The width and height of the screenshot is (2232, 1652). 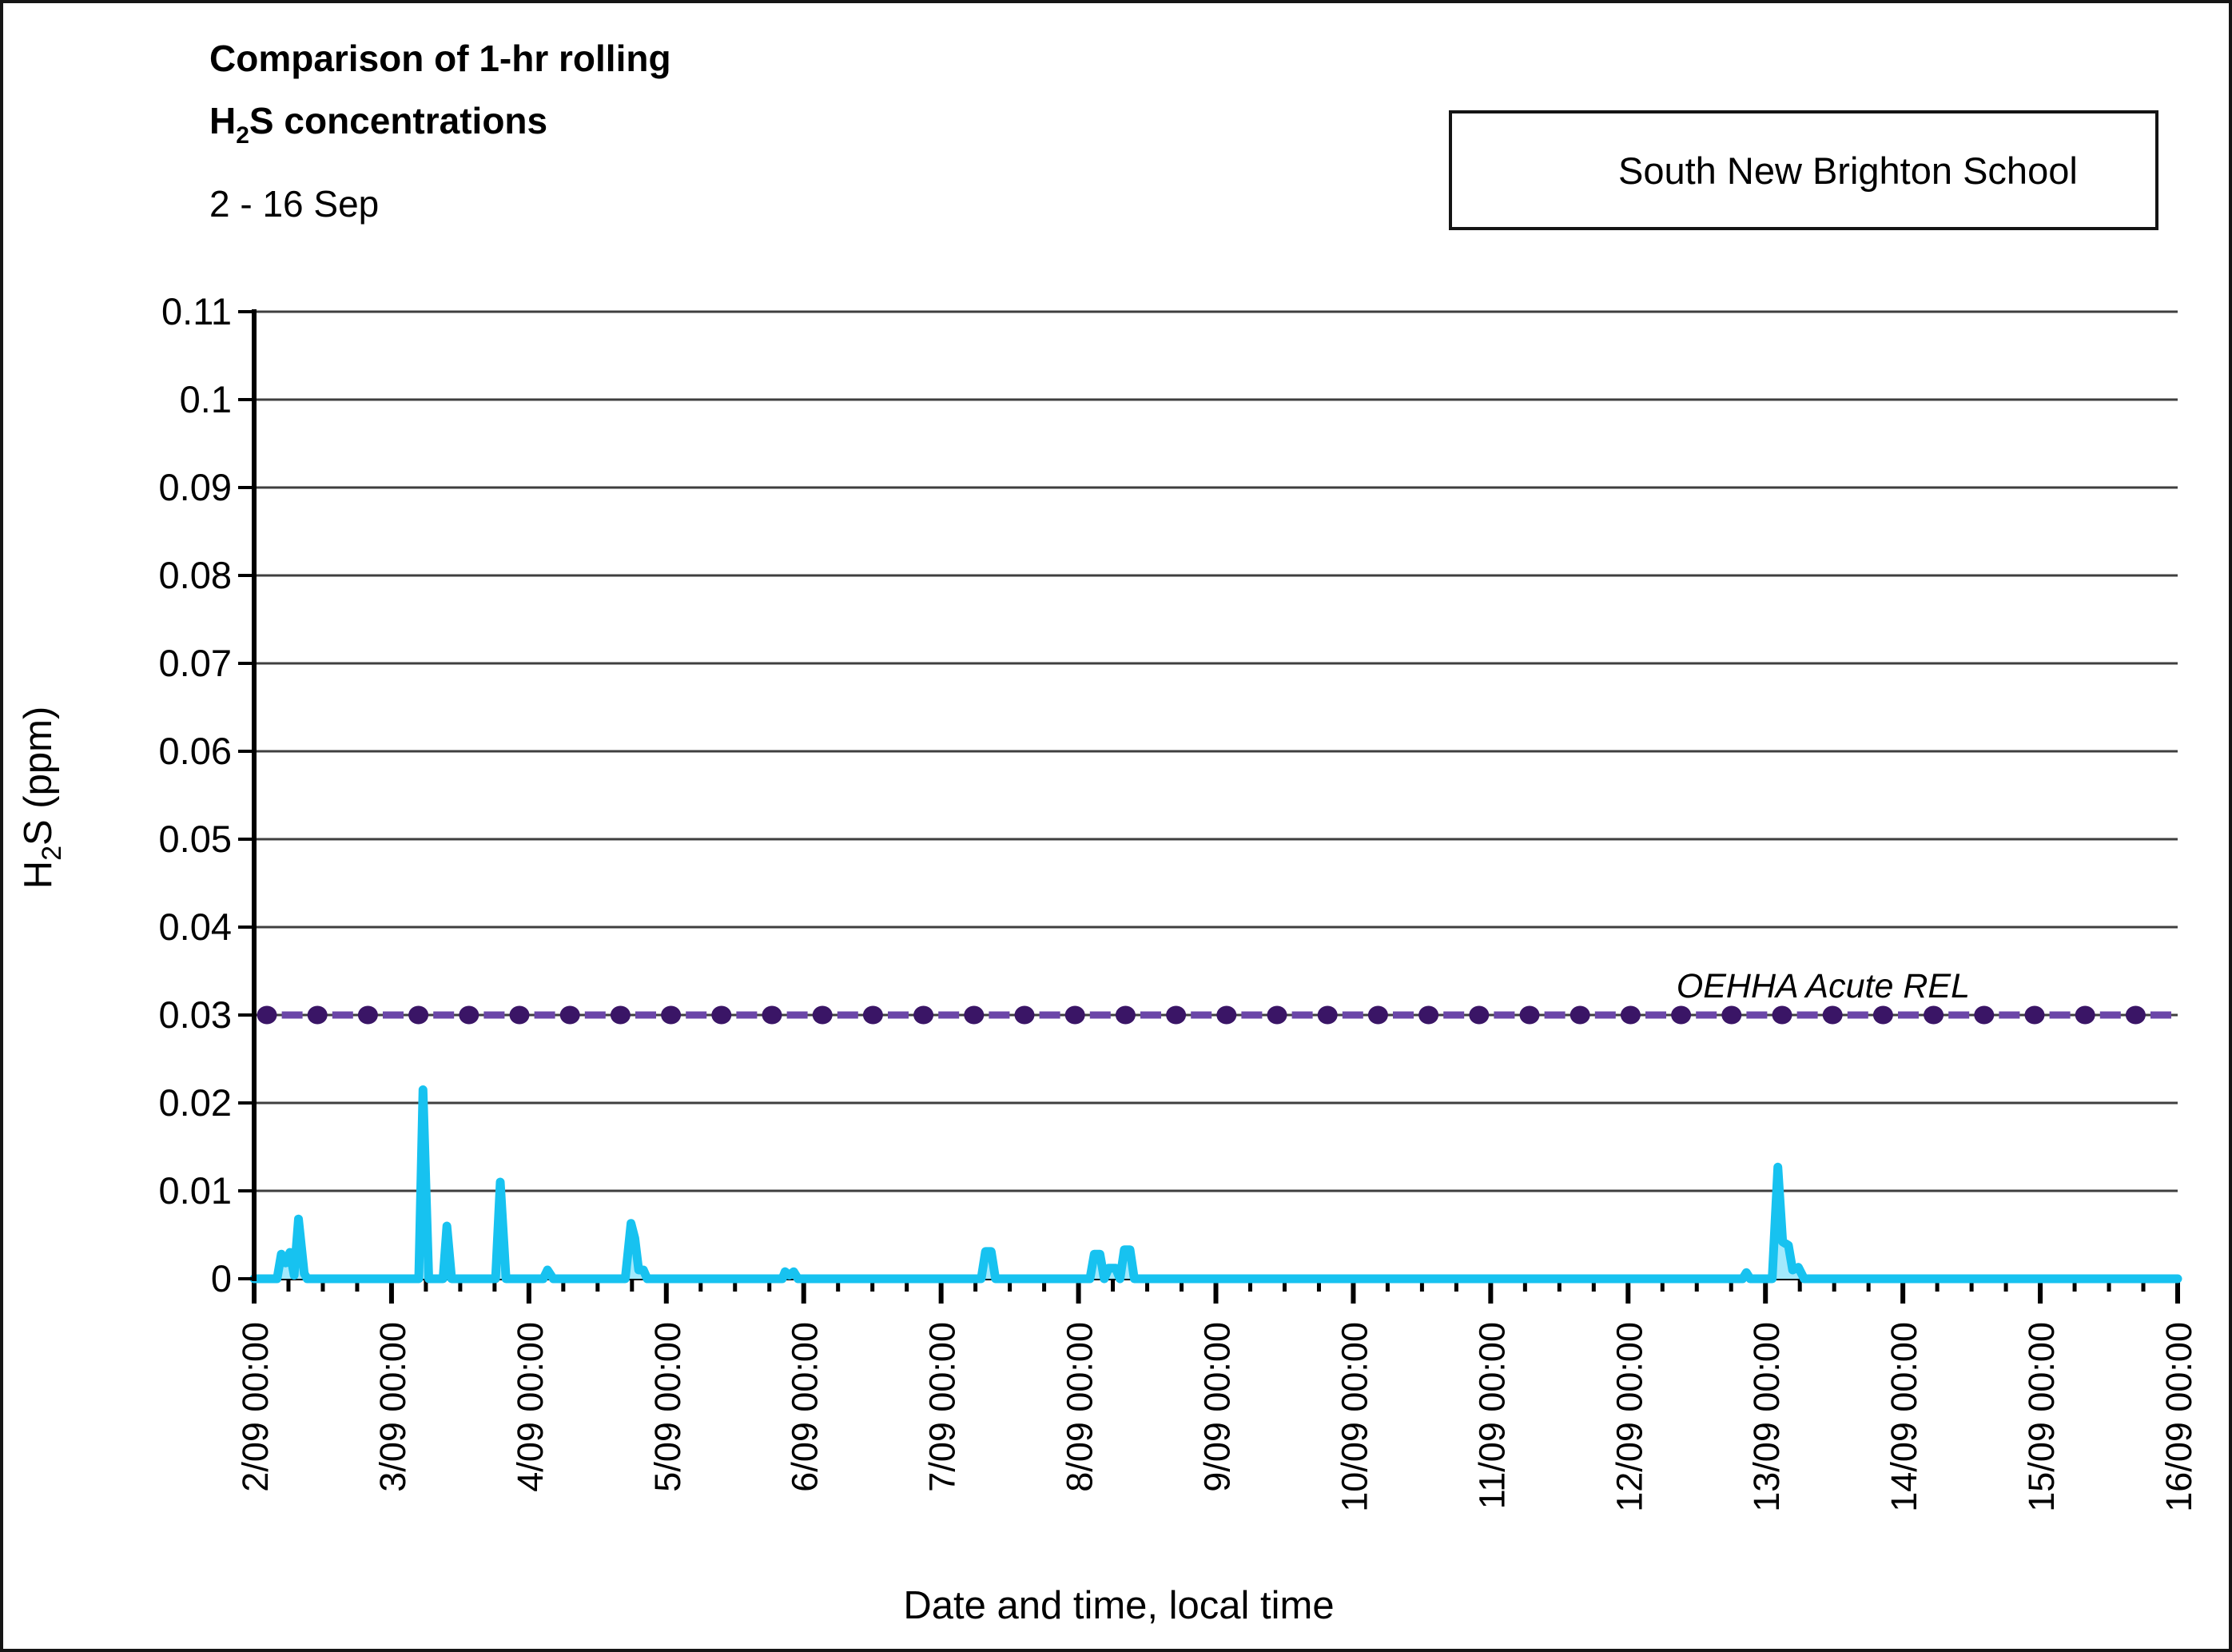 I want to click on legend: South New Brighton School, so click(x=1804, y=170).